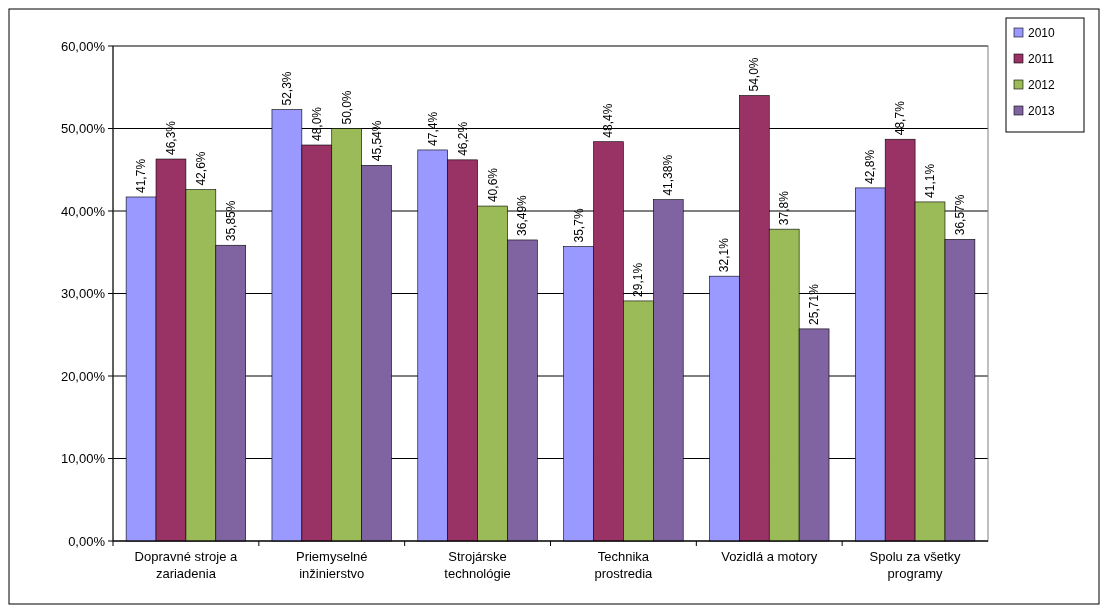 Image resolution: width=1108 pixels, height=607 pixels. Describe the element at coordinates (492, 185) in the screenshot. I see `data-label: 40,6%` at that location.